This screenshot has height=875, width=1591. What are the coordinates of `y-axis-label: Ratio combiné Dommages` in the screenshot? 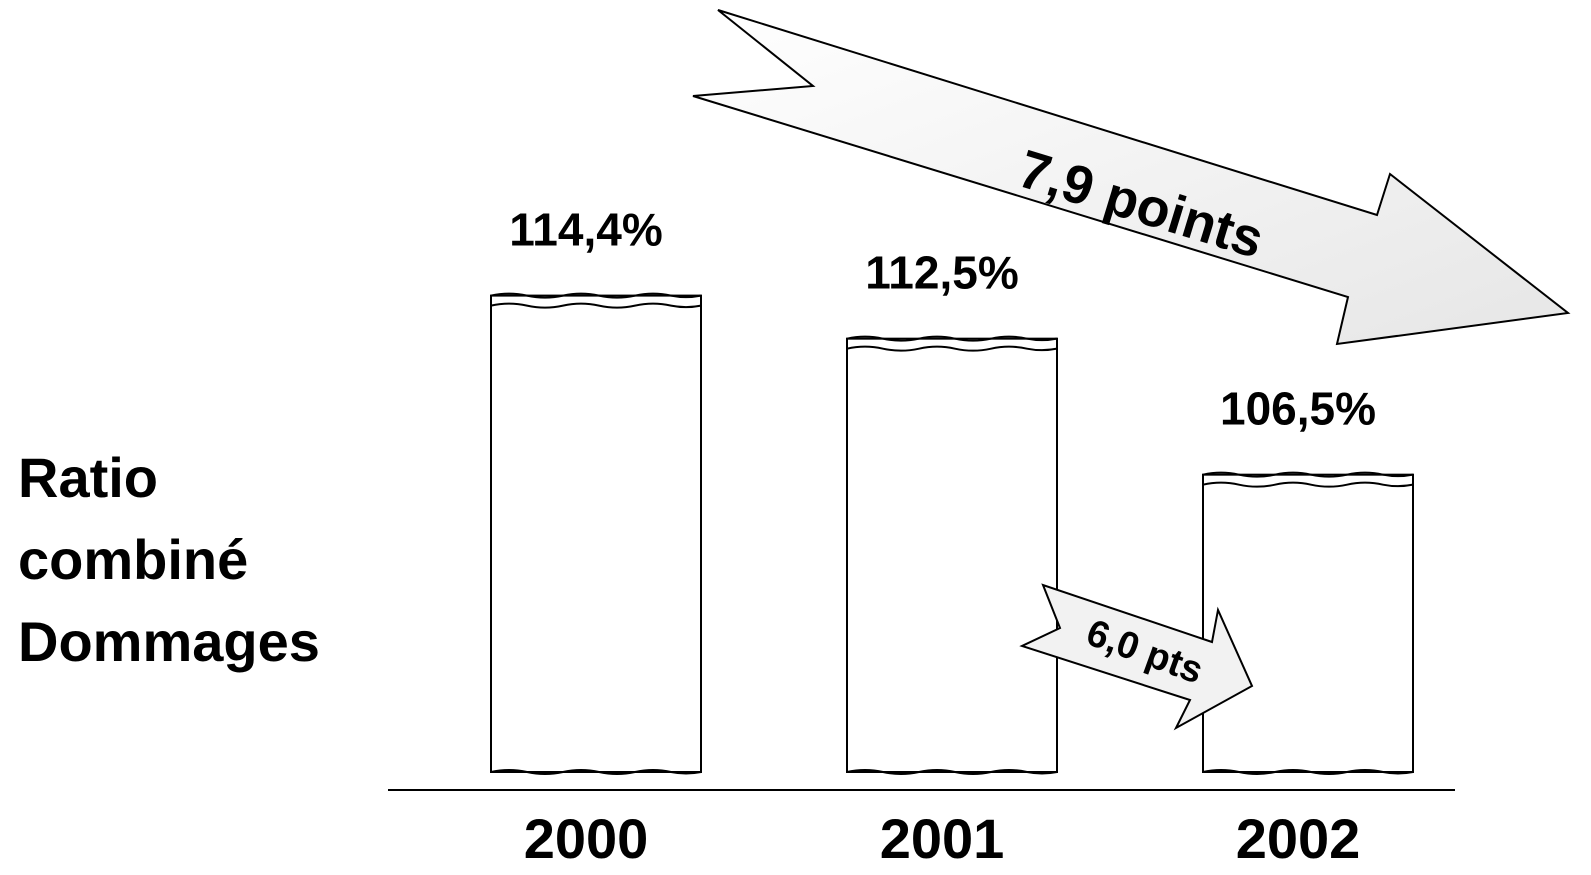 It's located at (169, 560).